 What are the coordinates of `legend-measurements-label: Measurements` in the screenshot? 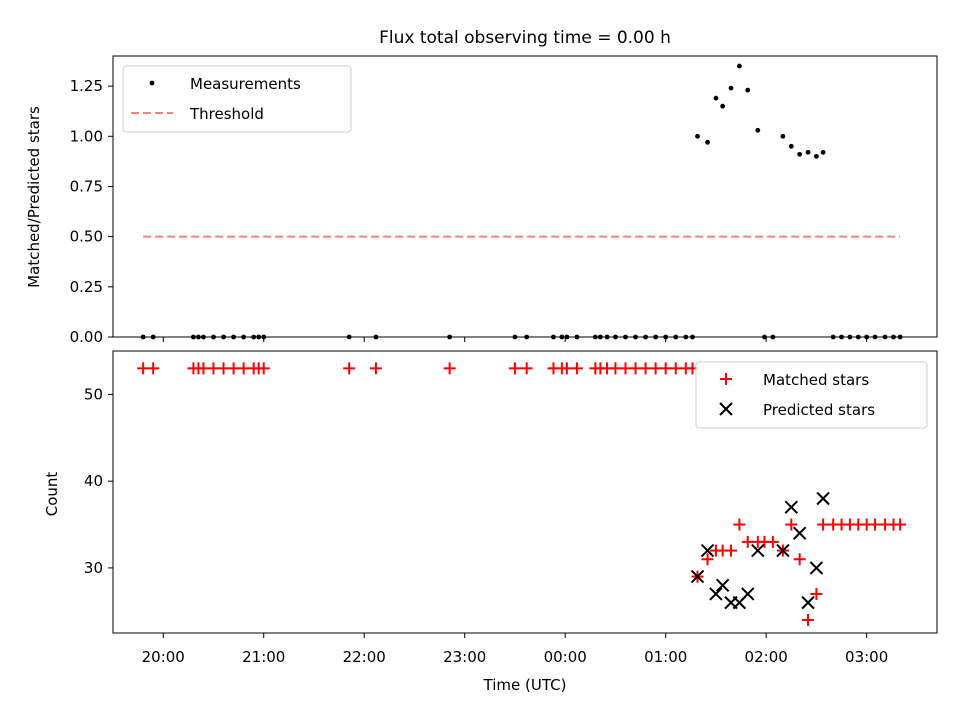 It's located at (245, 84).